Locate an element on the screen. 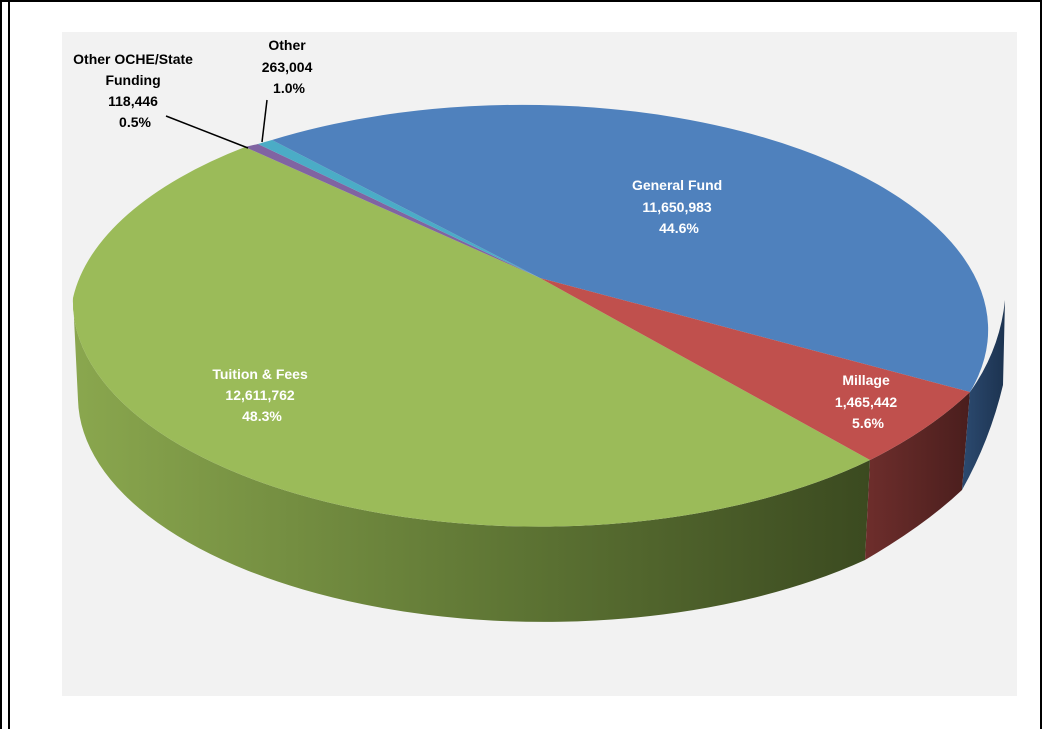 This screenshot has width=1042, height=729. other-oche-label-line2: Funding is located at coordinates (132, 80).